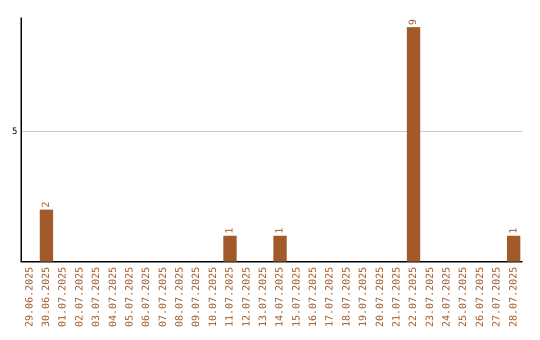  I want to click on x-tick-label: 12.07.2025, so click(246, 297).